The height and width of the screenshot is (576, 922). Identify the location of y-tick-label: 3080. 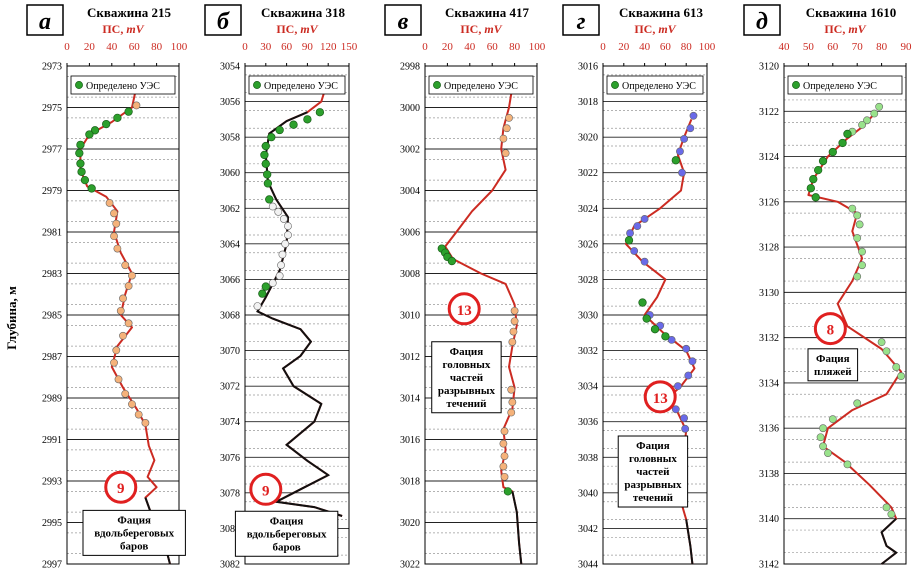
(230, 529).